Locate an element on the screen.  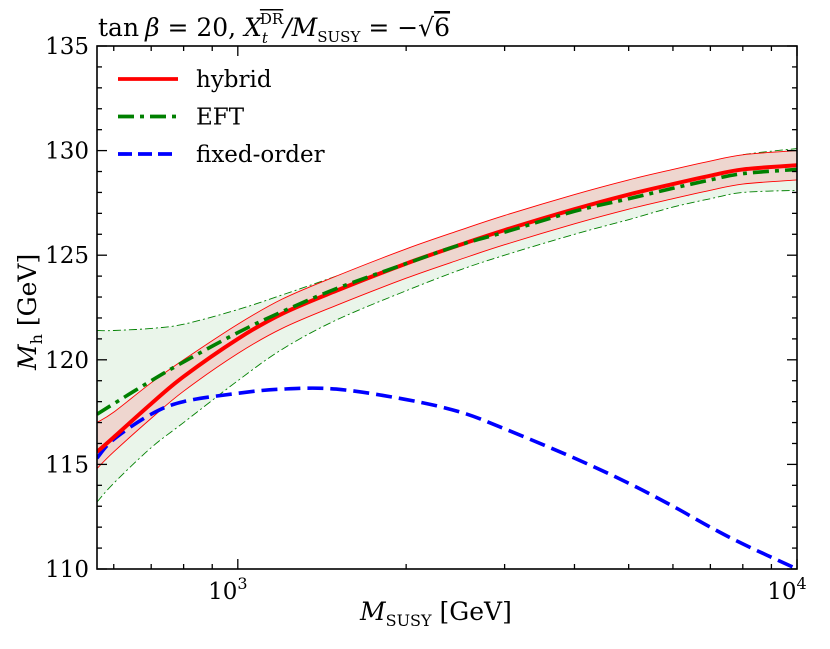
legend-label-EFT: EFT is located at coordinates (220, 118).